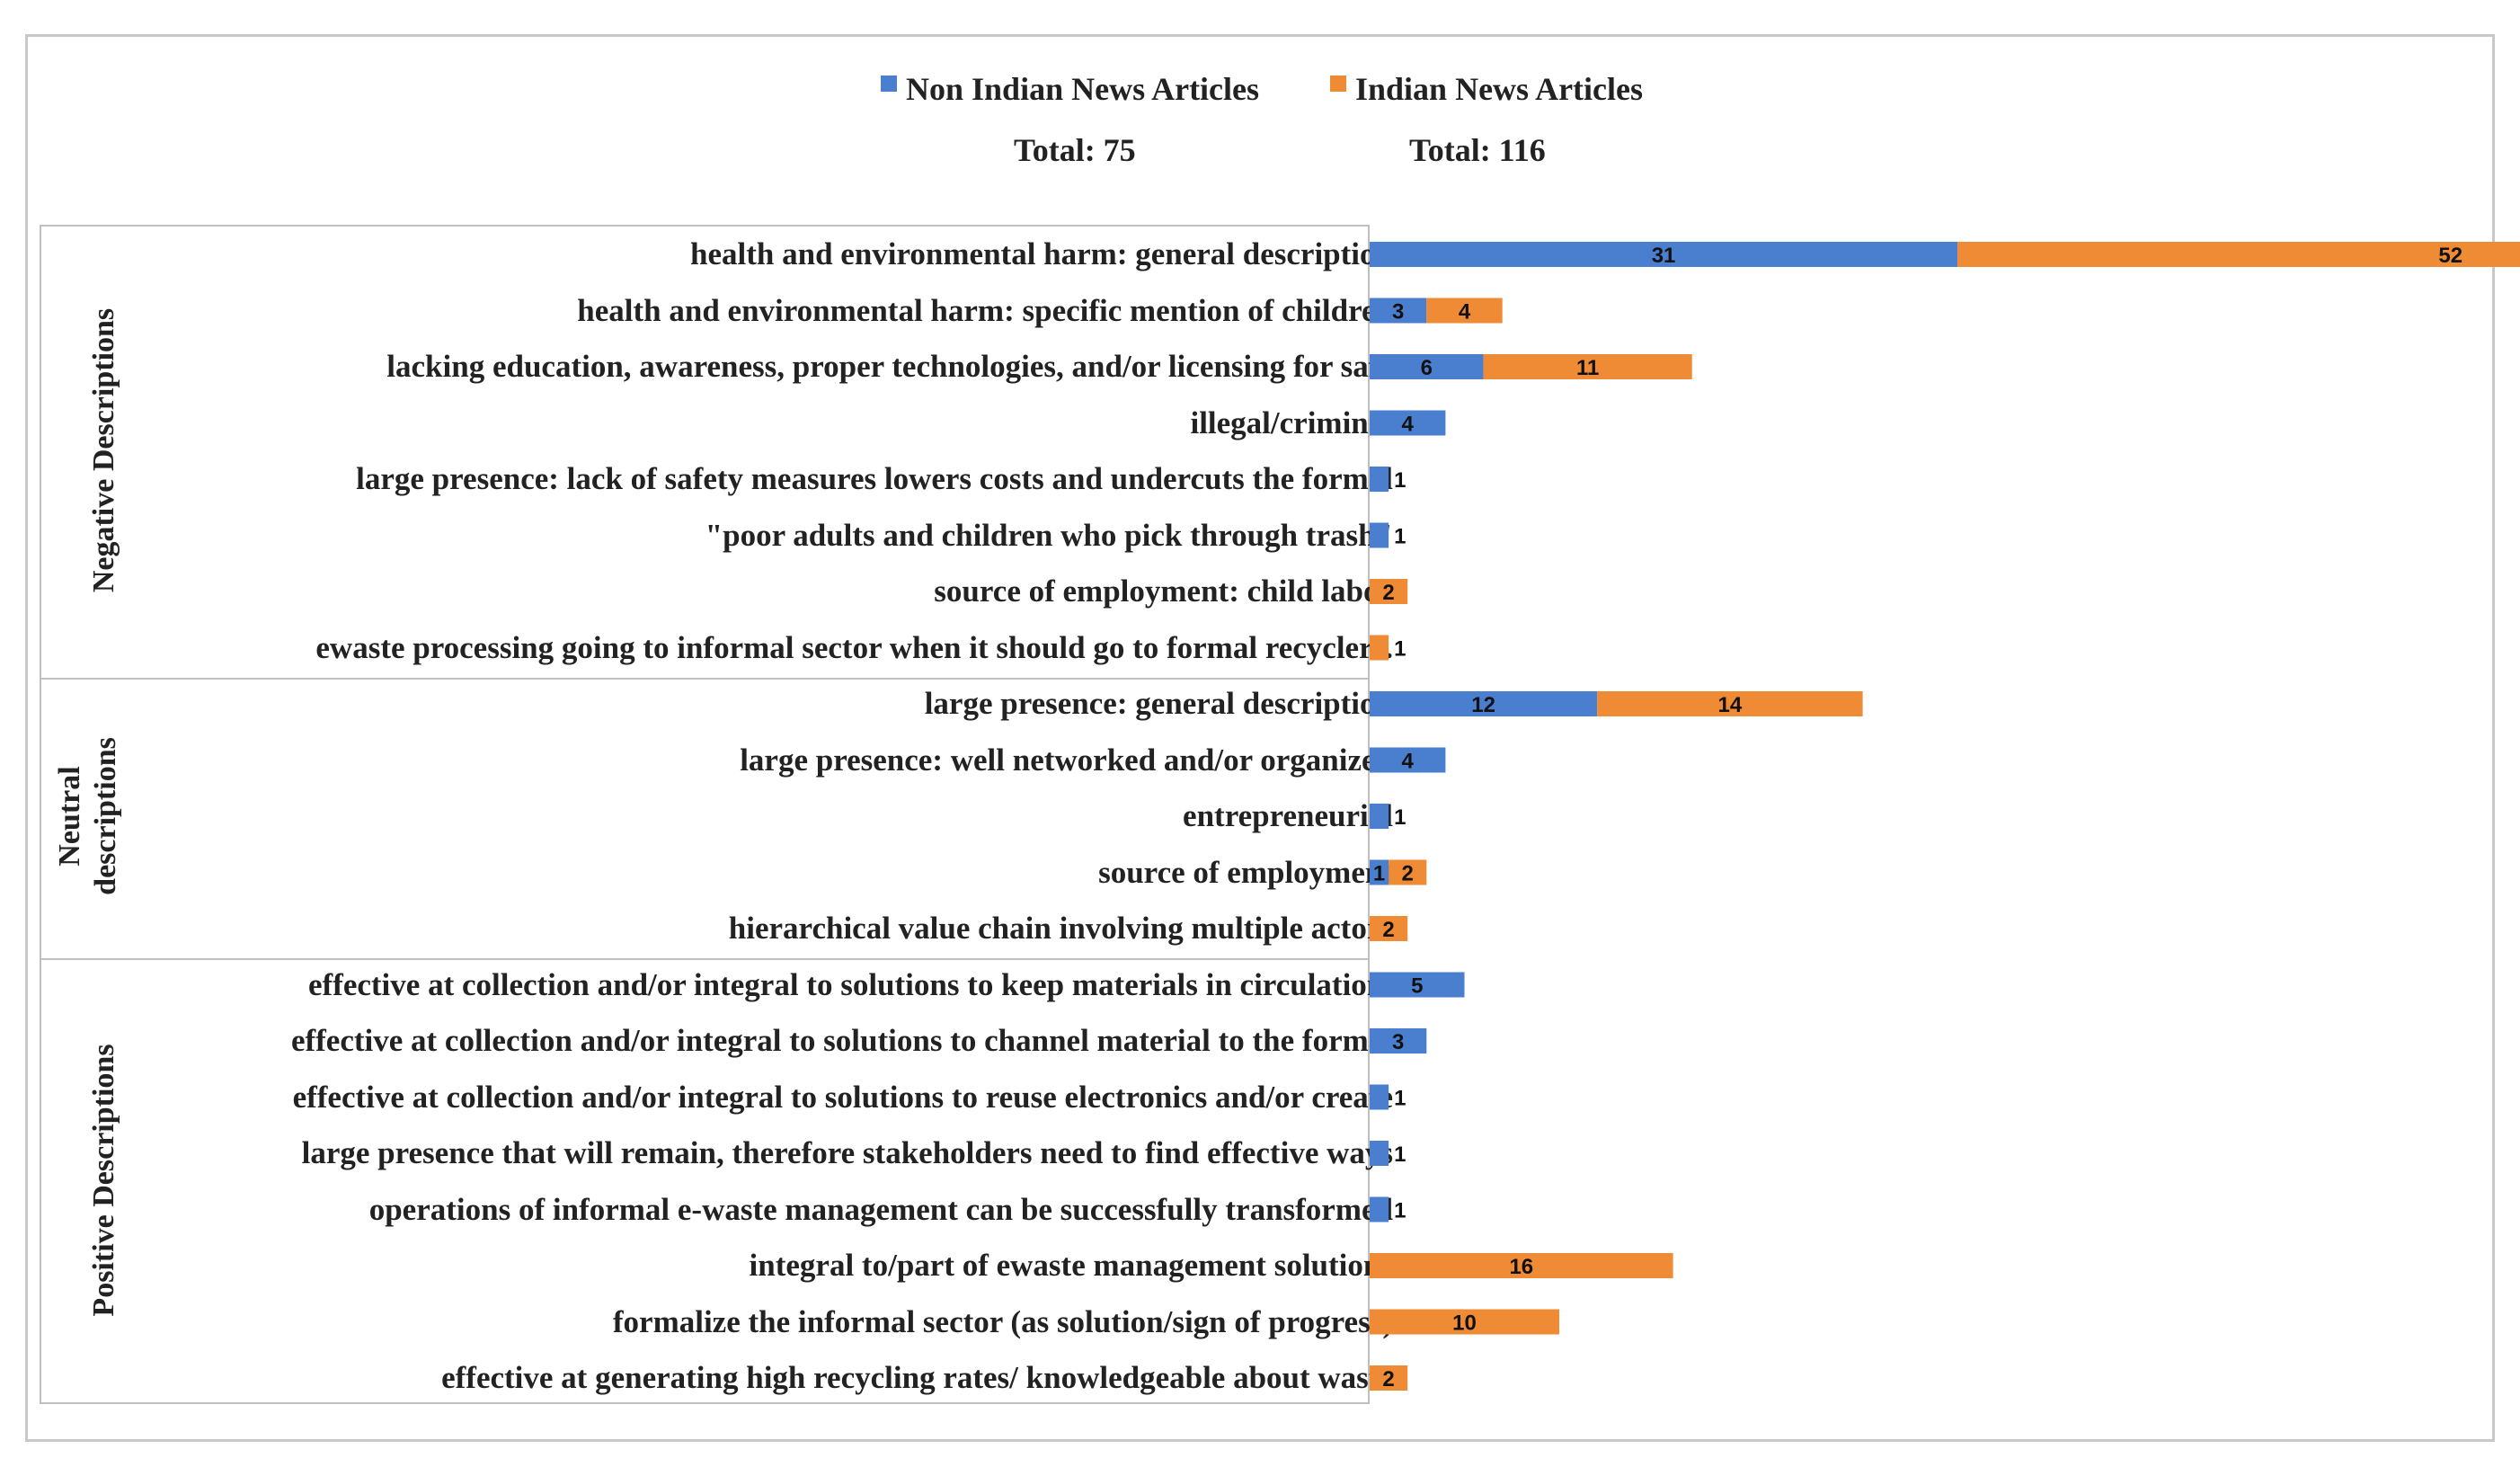 This screenshot has height=1467, width=2520. Describe the element at coordinates (1158, 704) in the screenshot. I see `category-label: large presence: general description` at that location.